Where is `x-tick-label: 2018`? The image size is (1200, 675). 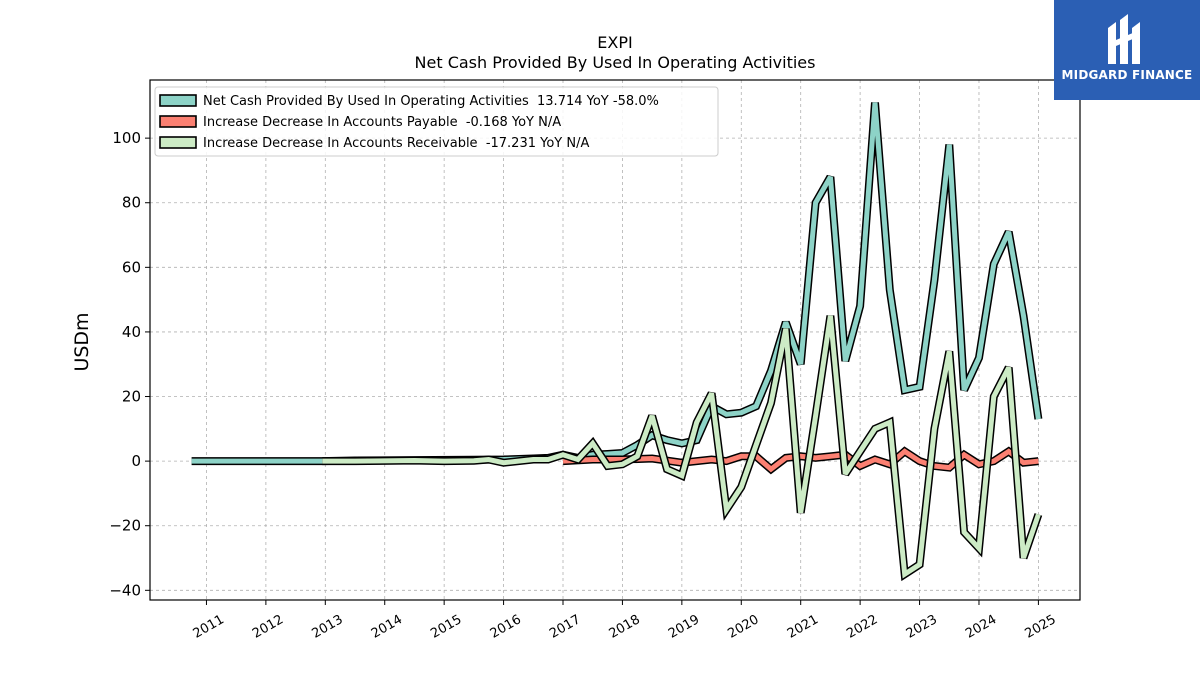
x-tick-label: 2018 is located at coordinates (625, 627).